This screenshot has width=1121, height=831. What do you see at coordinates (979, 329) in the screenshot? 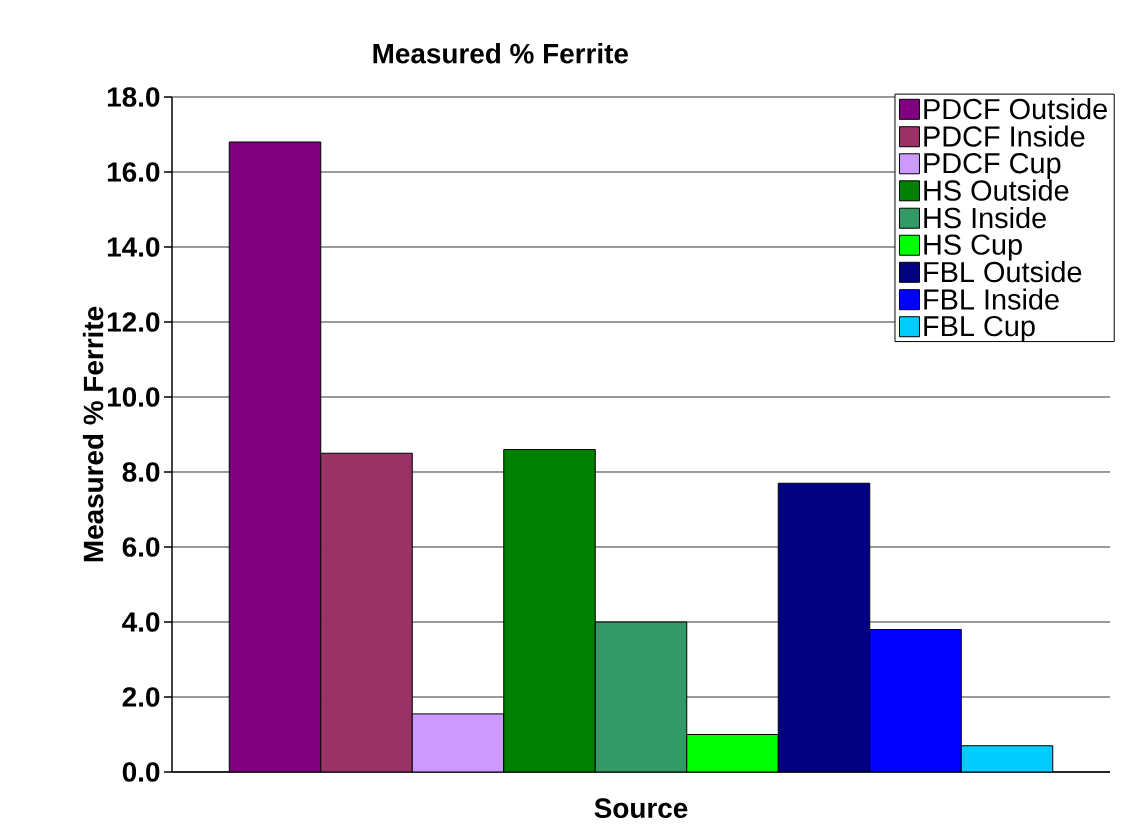
I see `legend-label: FBL Cup` at bounding box center [979, 329].